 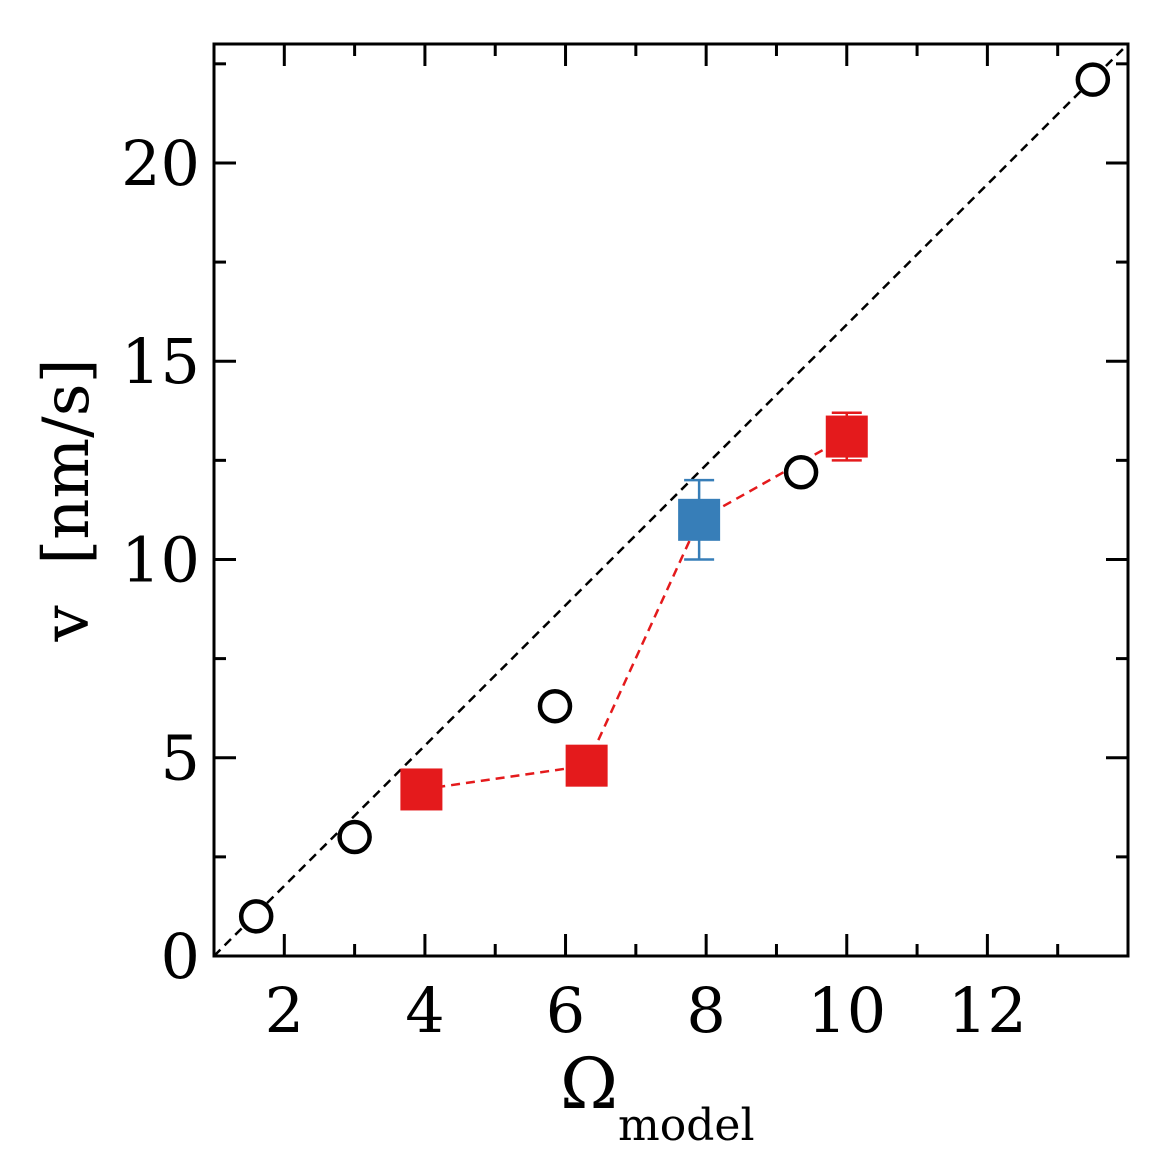 What do you see at coordinates (846, 1010) in the screenshot?
I see `x-tick-label-4: 10` at bounding box center [846, 1010].